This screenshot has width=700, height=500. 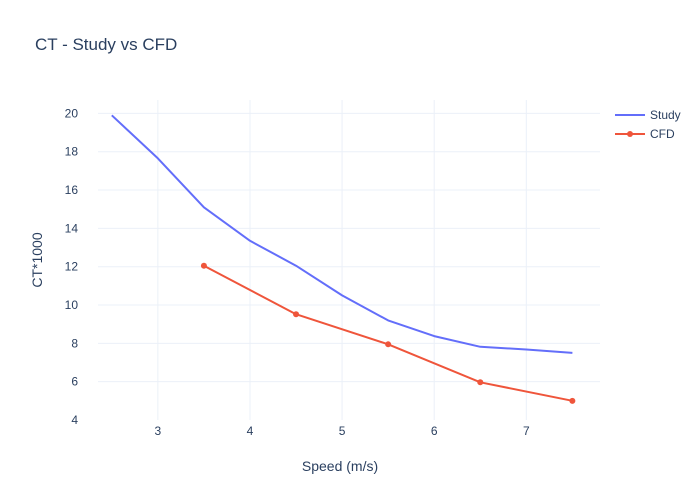 I want to click on y-tick-label: 18, so click(x=72, y=152).